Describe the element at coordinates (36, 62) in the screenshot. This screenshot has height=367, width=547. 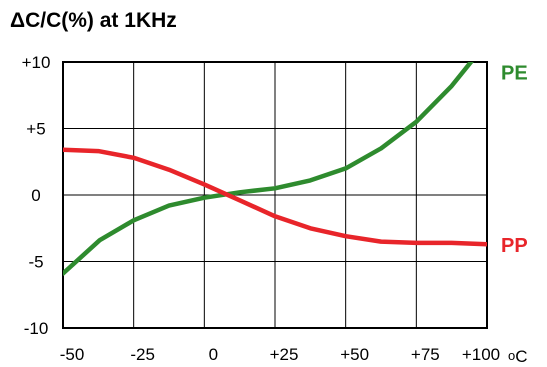
I see `y-tick-label-0: +10` at that location.